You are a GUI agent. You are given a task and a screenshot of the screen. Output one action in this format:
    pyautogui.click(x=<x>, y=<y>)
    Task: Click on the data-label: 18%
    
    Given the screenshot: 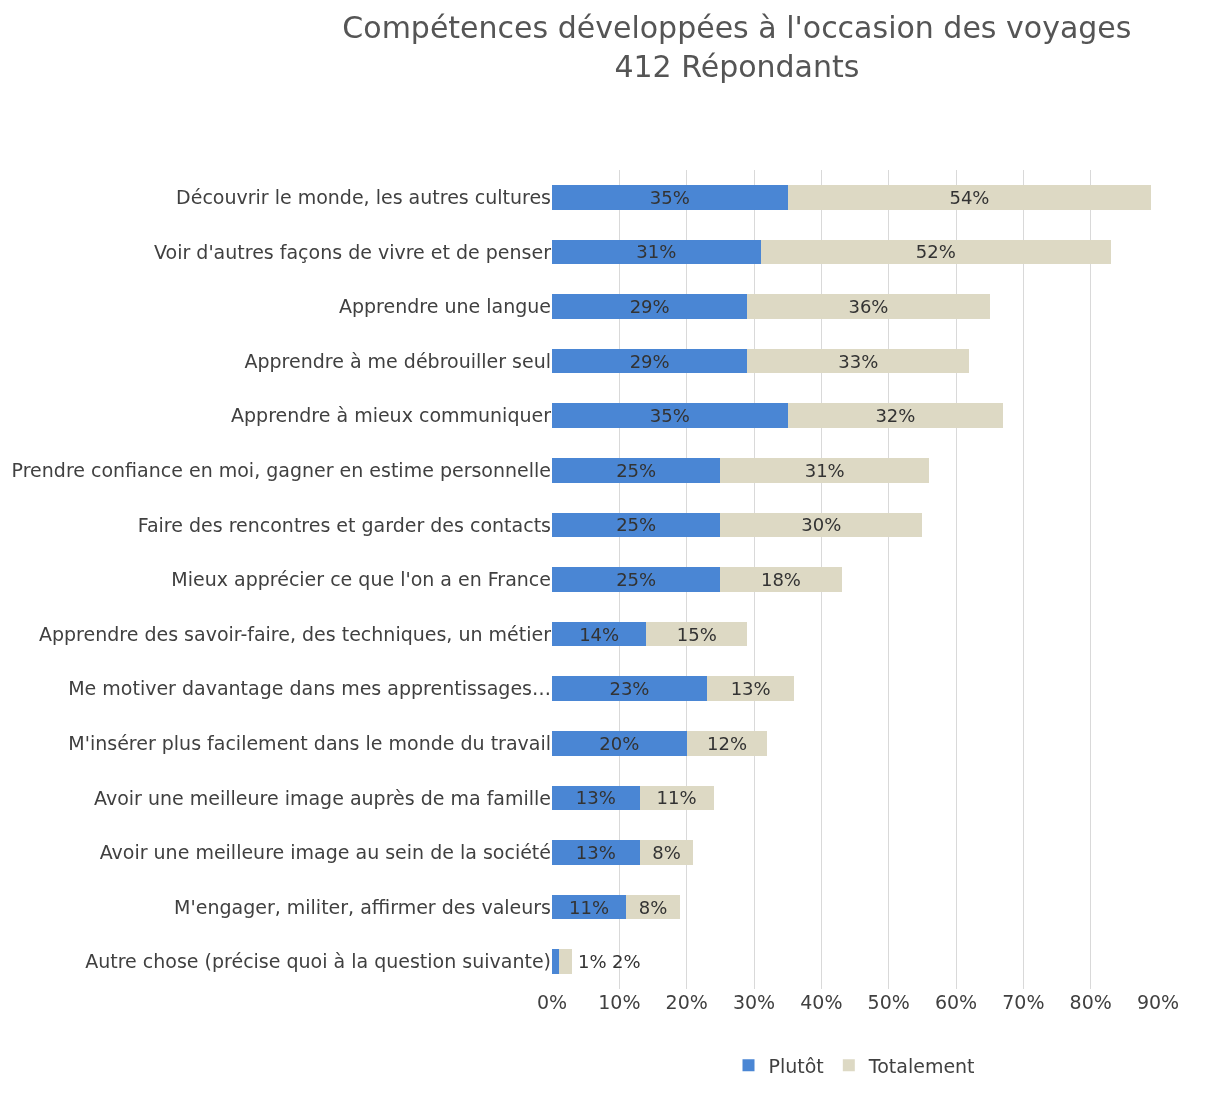 What is the action you would take?
    pyautogui.click(x=780, y=580)
    